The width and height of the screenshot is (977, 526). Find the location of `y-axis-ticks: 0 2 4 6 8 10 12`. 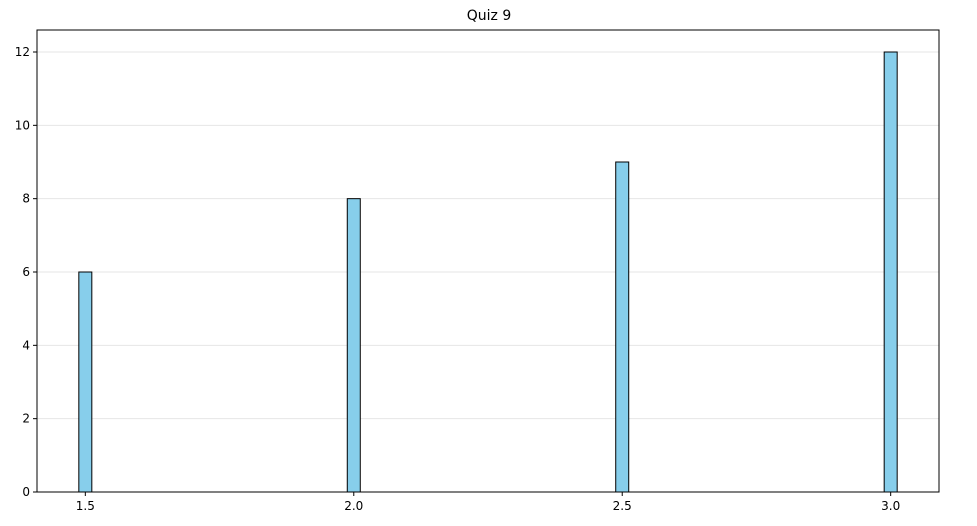

y-axis-ticks: 0 2 4 6 8 10 12 is located at coordinates (26, 272).